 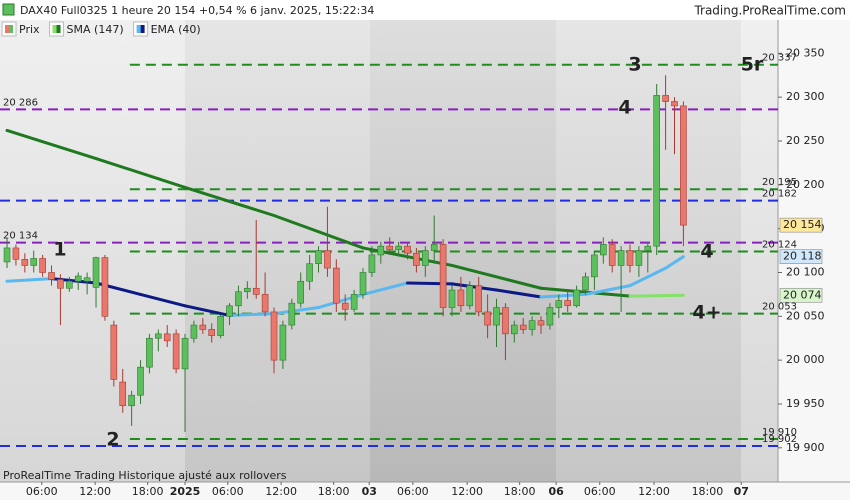 I want to click on annotation: 1, so click(x=59, y=250).